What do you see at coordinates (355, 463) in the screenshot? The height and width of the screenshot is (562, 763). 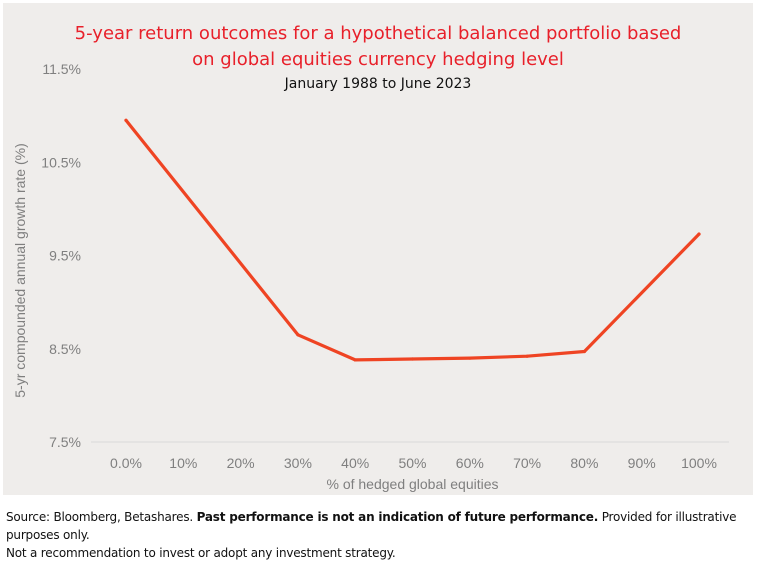 I see `x-tick-label: 40%` at bounding box center [355, 463].